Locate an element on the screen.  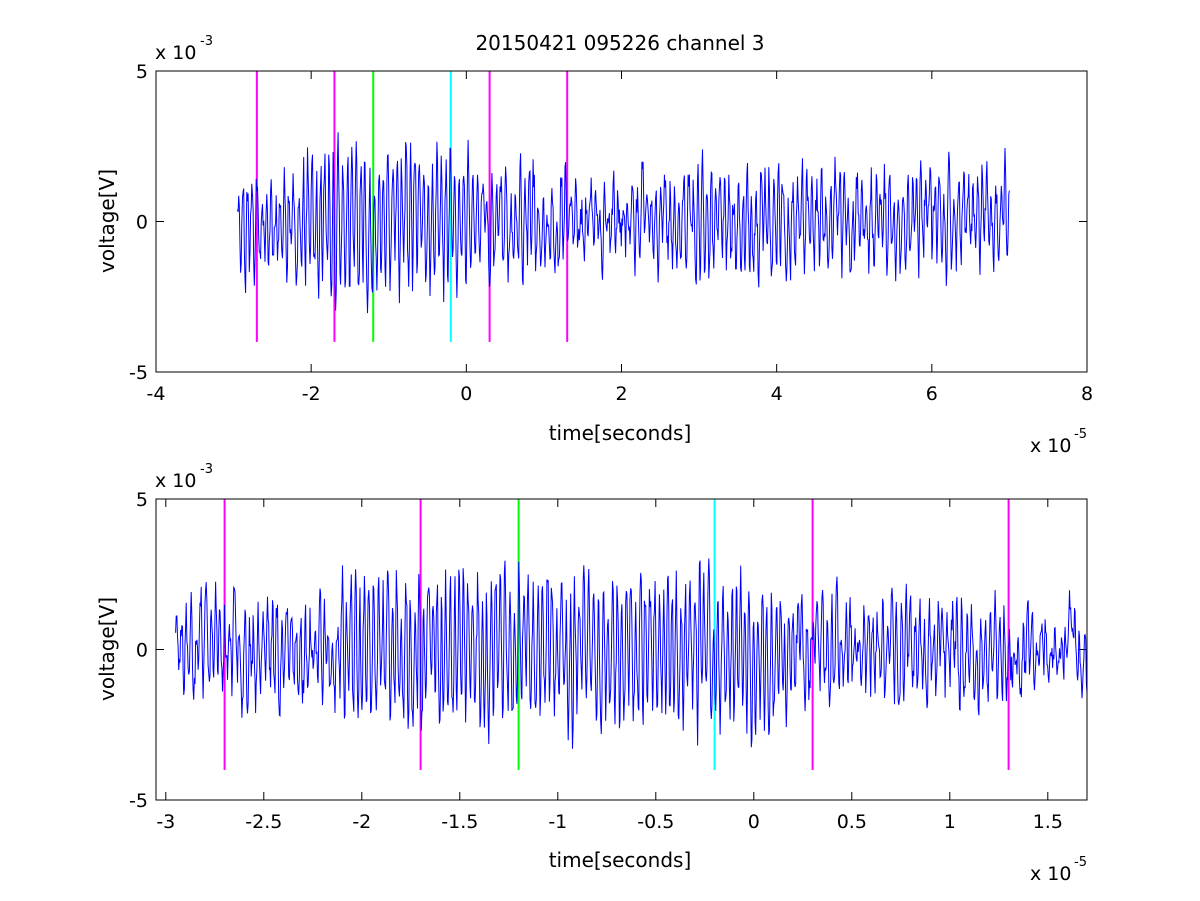
x-tick-label: -1.5 is located at coordinates (459, 822).